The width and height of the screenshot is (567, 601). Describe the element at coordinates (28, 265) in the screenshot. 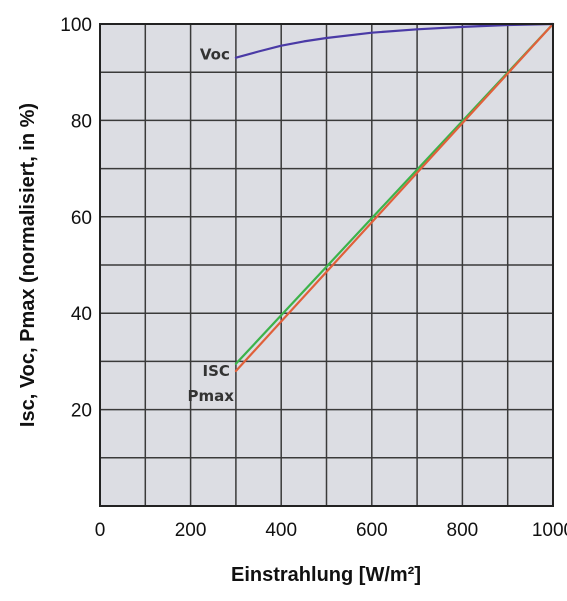

I see `y-axis-title: Isc, Voc, Pmax (normalisiert, in %)` at that location.